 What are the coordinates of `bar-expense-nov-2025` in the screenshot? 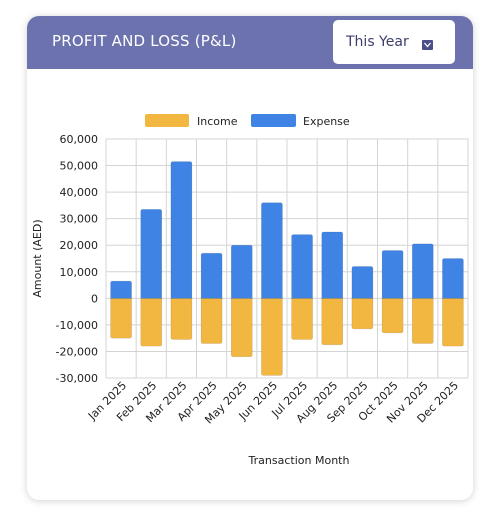 It's located at (422, 271).